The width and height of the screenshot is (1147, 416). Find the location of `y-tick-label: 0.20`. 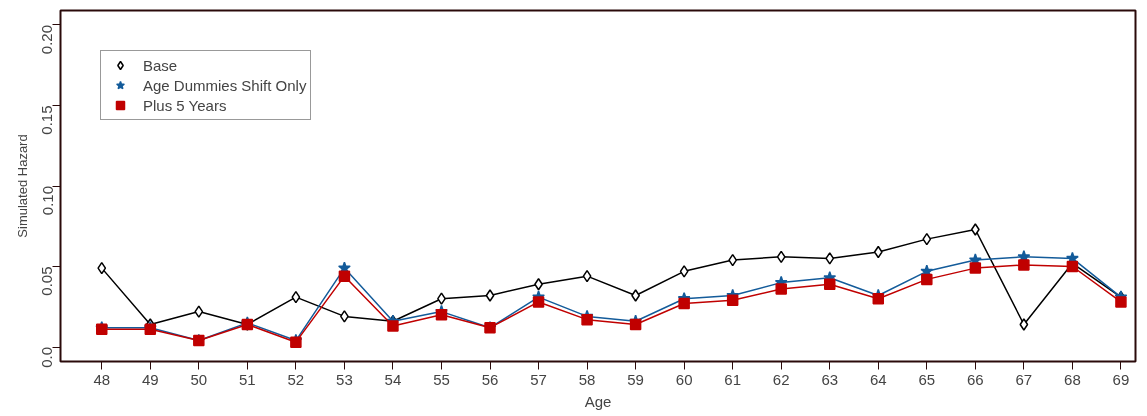

y-tick-label: 0.20 is located at coordinates (47, 39).